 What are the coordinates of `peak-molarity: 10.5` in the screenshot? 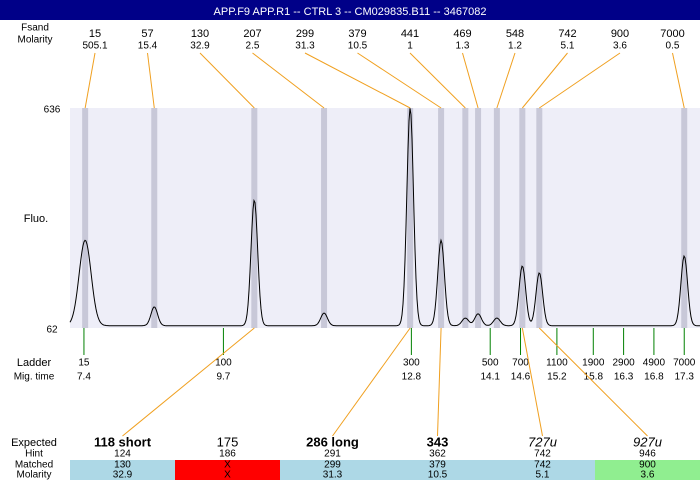 It's located at (358, 46).